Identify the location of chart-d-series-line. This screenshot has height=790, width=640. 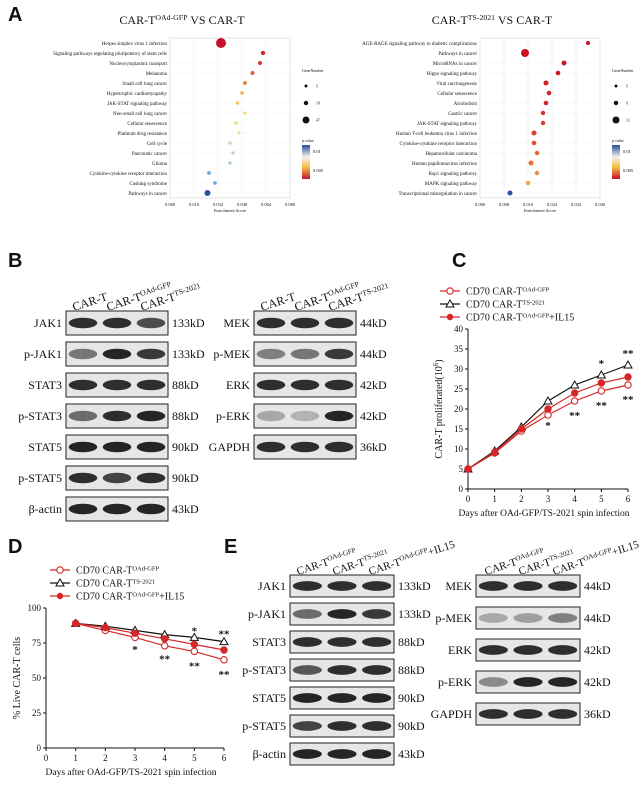
(150, 636).